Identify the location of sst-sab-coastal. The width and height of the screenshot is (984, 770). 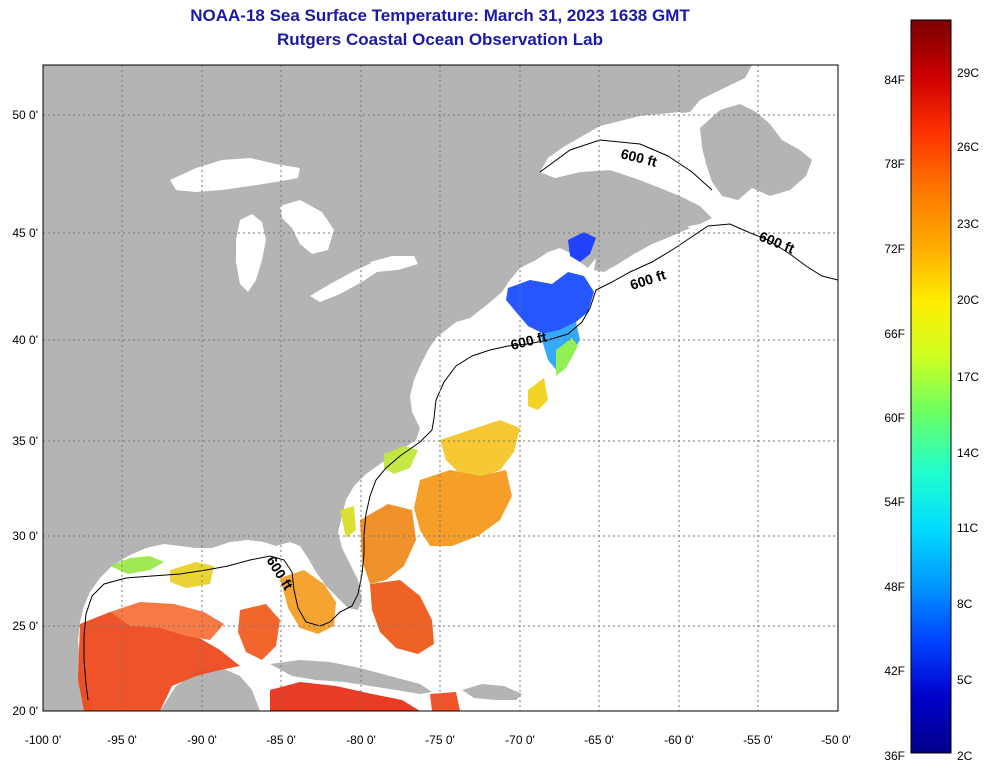
(401, 460).